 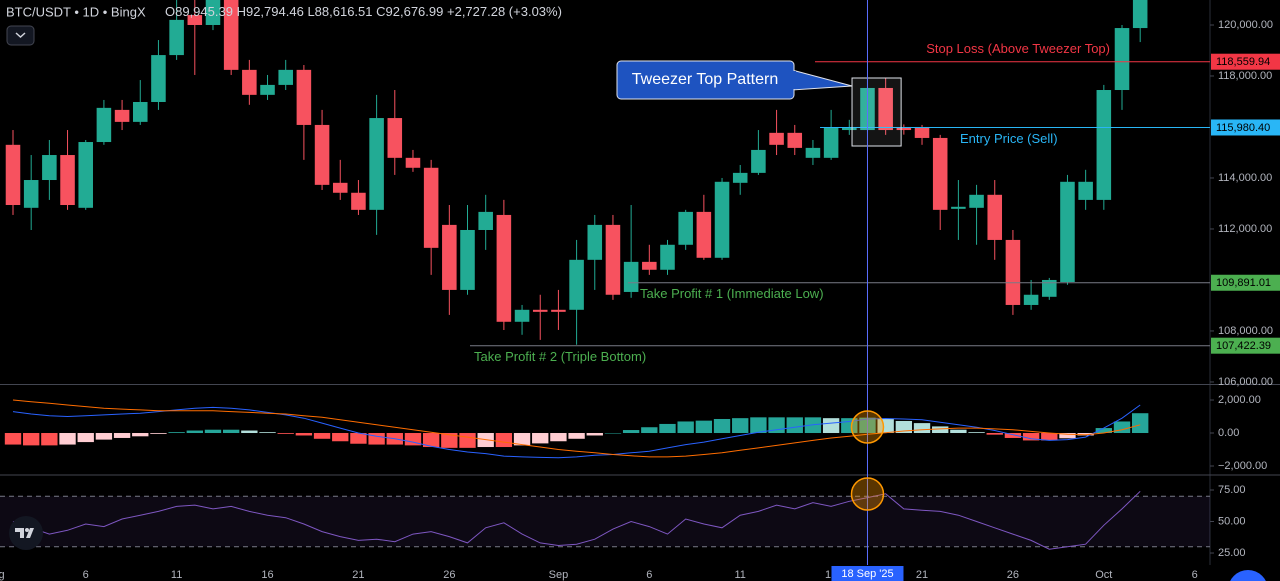 I want to click on y-tick-label: −2,000.00, so click(x=1242, y=466).